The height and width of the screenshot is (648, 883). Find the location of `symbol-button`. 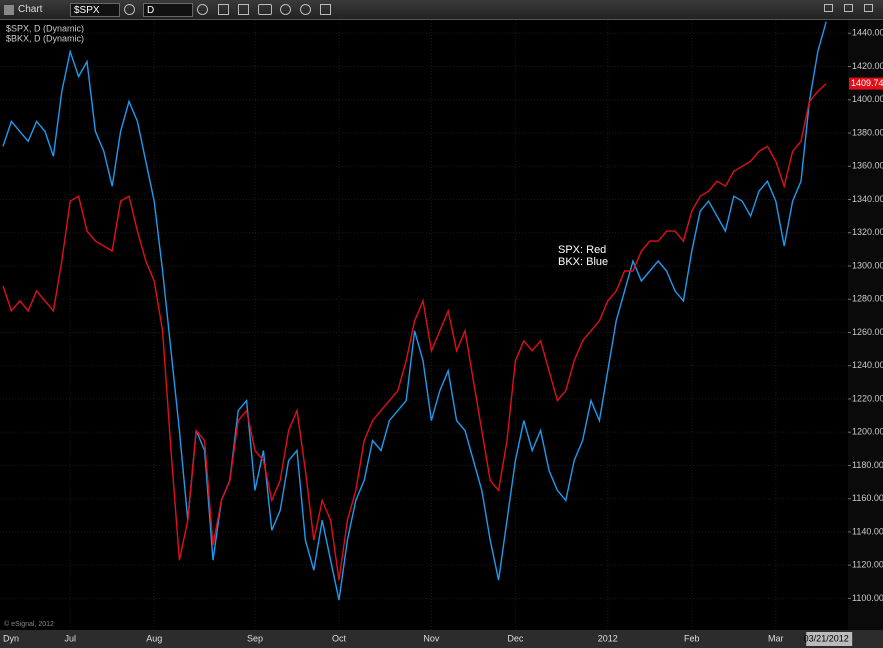

symbol-button is located at coordinates (129, 9).